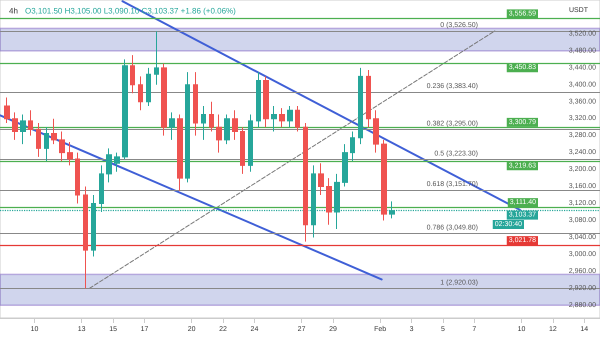 Image resolution: width=600 pixels, height=338 pixels. I want to click on text: 4h, so click(13, 11).